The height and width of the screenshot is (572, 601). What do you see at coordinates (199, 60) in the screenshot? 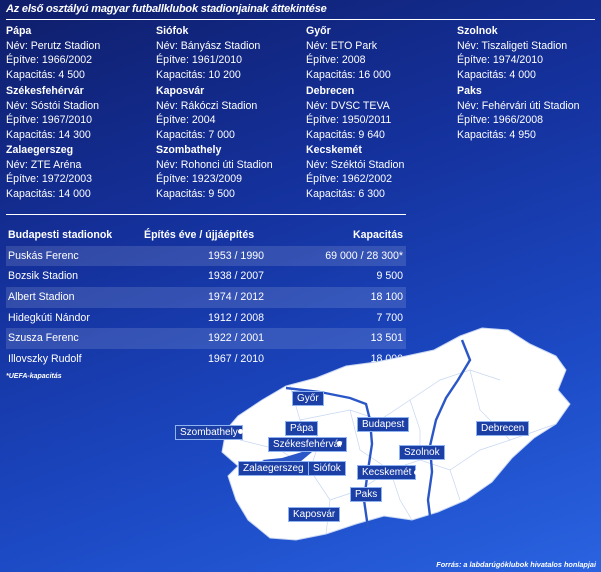
I see `club-built: Építve: 1961/2010` at bounding box center [199, 60].